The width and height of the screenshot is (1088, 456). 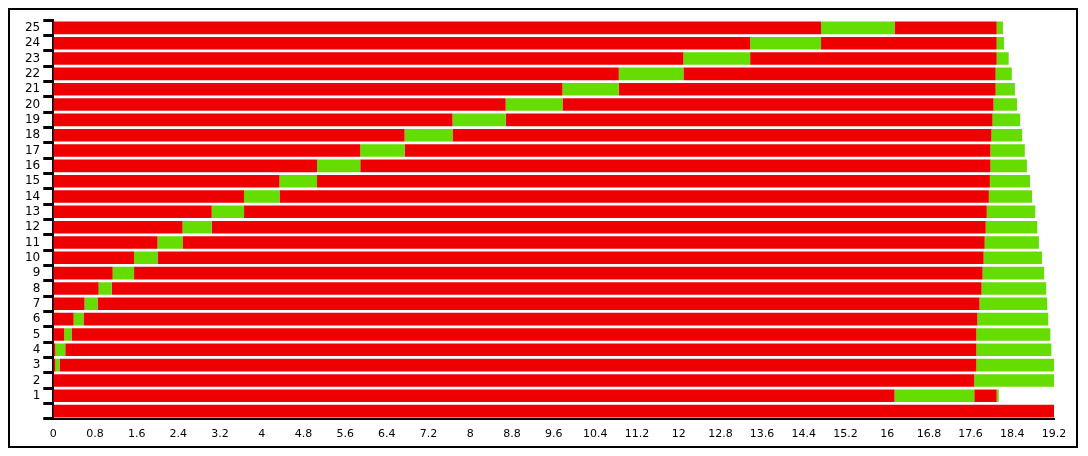 What do you see at coordinates (32, 26) in the screenshot?
I see `y-tick-label: 25` at bounding box center [32, 26].